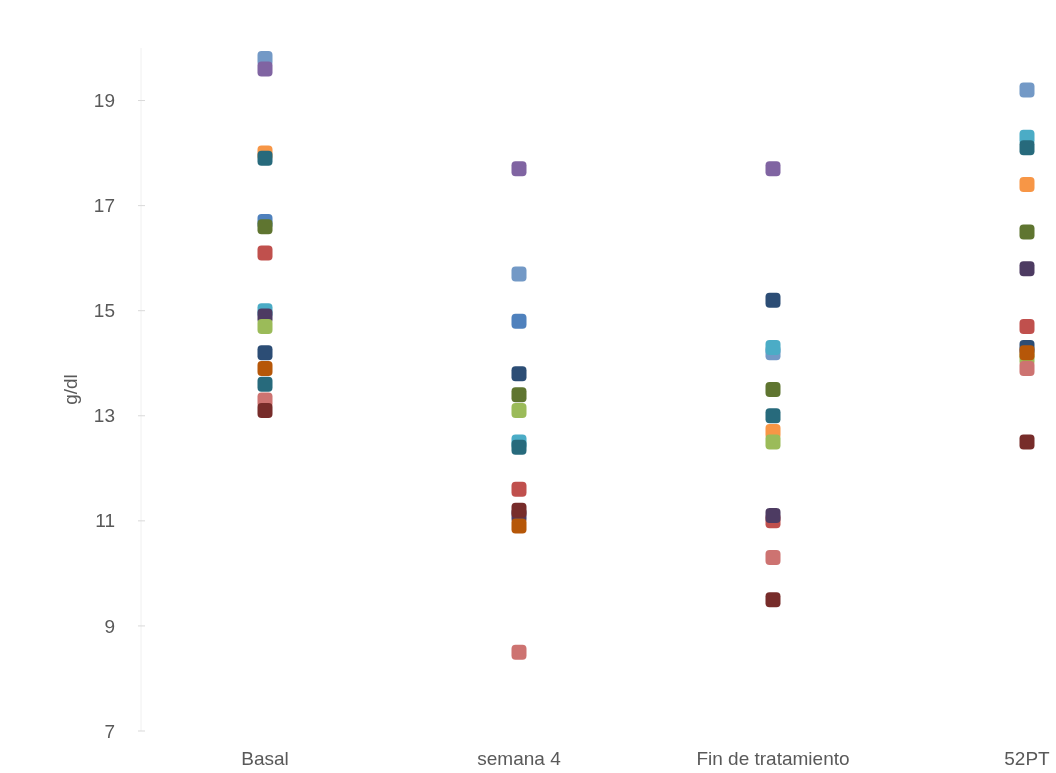 Image resolution: width=1056 pixels, height=773 pixels. Describe the element at coordinates (104, 101) in the screenshot. I see `y-tick-label: 19` at that location.